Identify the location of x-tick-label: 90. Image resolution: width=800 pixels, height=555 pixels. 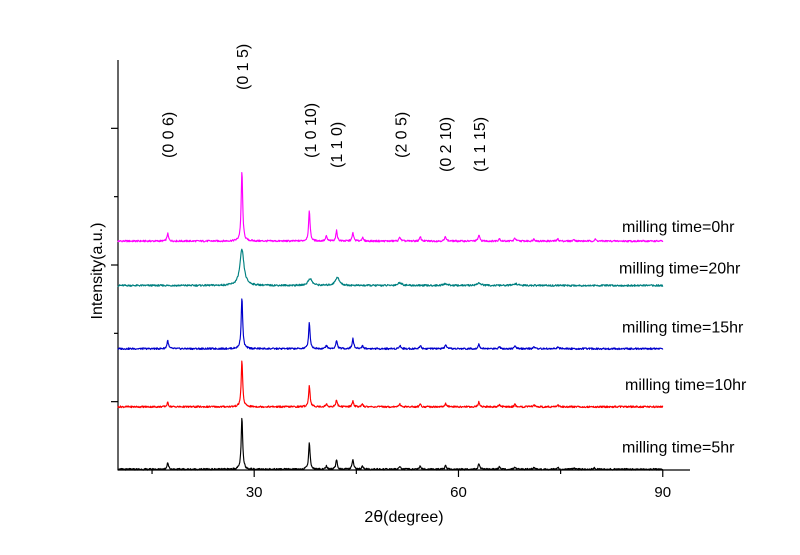
(662, 492).